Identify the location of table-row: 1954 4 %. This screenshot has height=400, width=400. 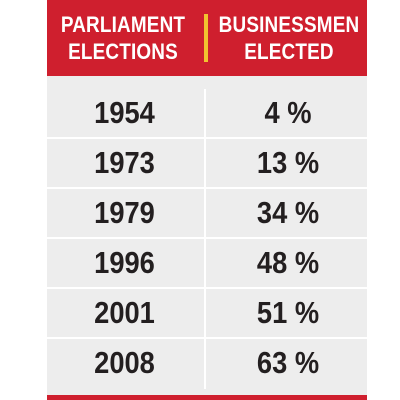
(207, 114).